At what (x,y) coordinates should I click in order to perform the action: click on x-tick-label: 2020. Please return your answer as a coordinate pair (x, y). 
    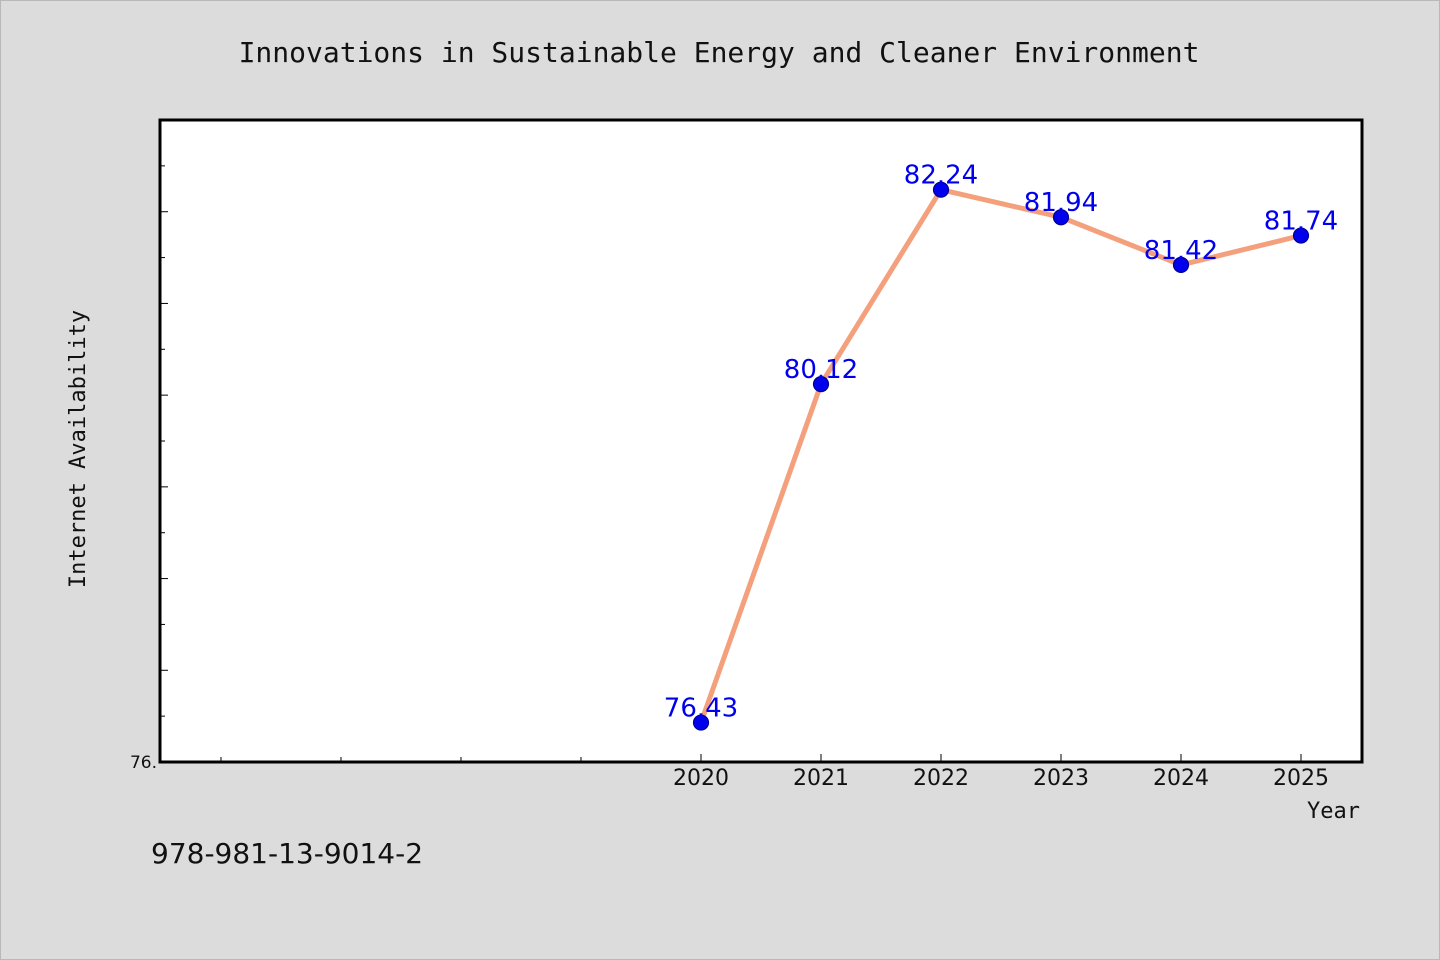
    Looking at the image, I should click on (701, 778).